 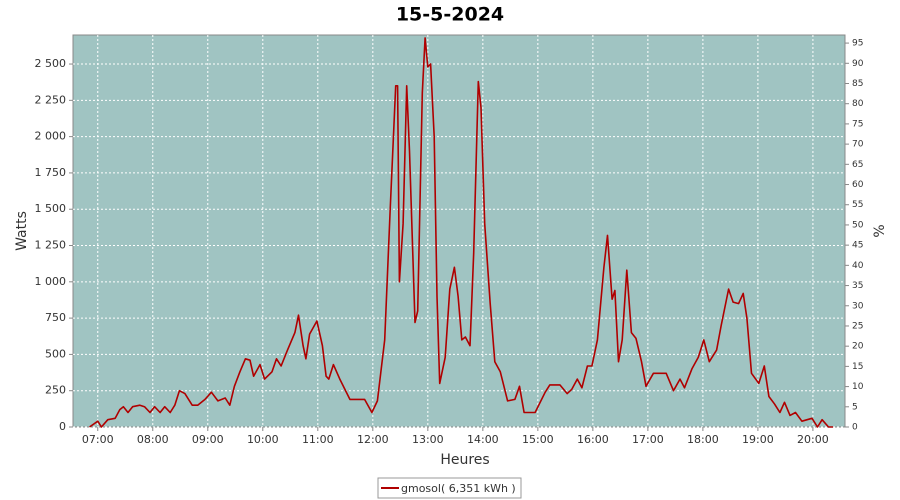 I want to click on x-tick-label: 17:00, so click(x=648, y=439).